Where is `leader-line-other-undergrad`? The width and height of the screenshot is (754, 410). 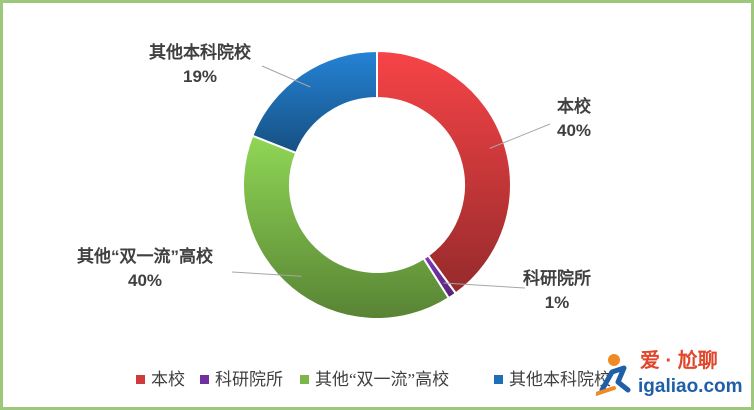
leader-line-other-undergrad is located at coordinates (286, 76).